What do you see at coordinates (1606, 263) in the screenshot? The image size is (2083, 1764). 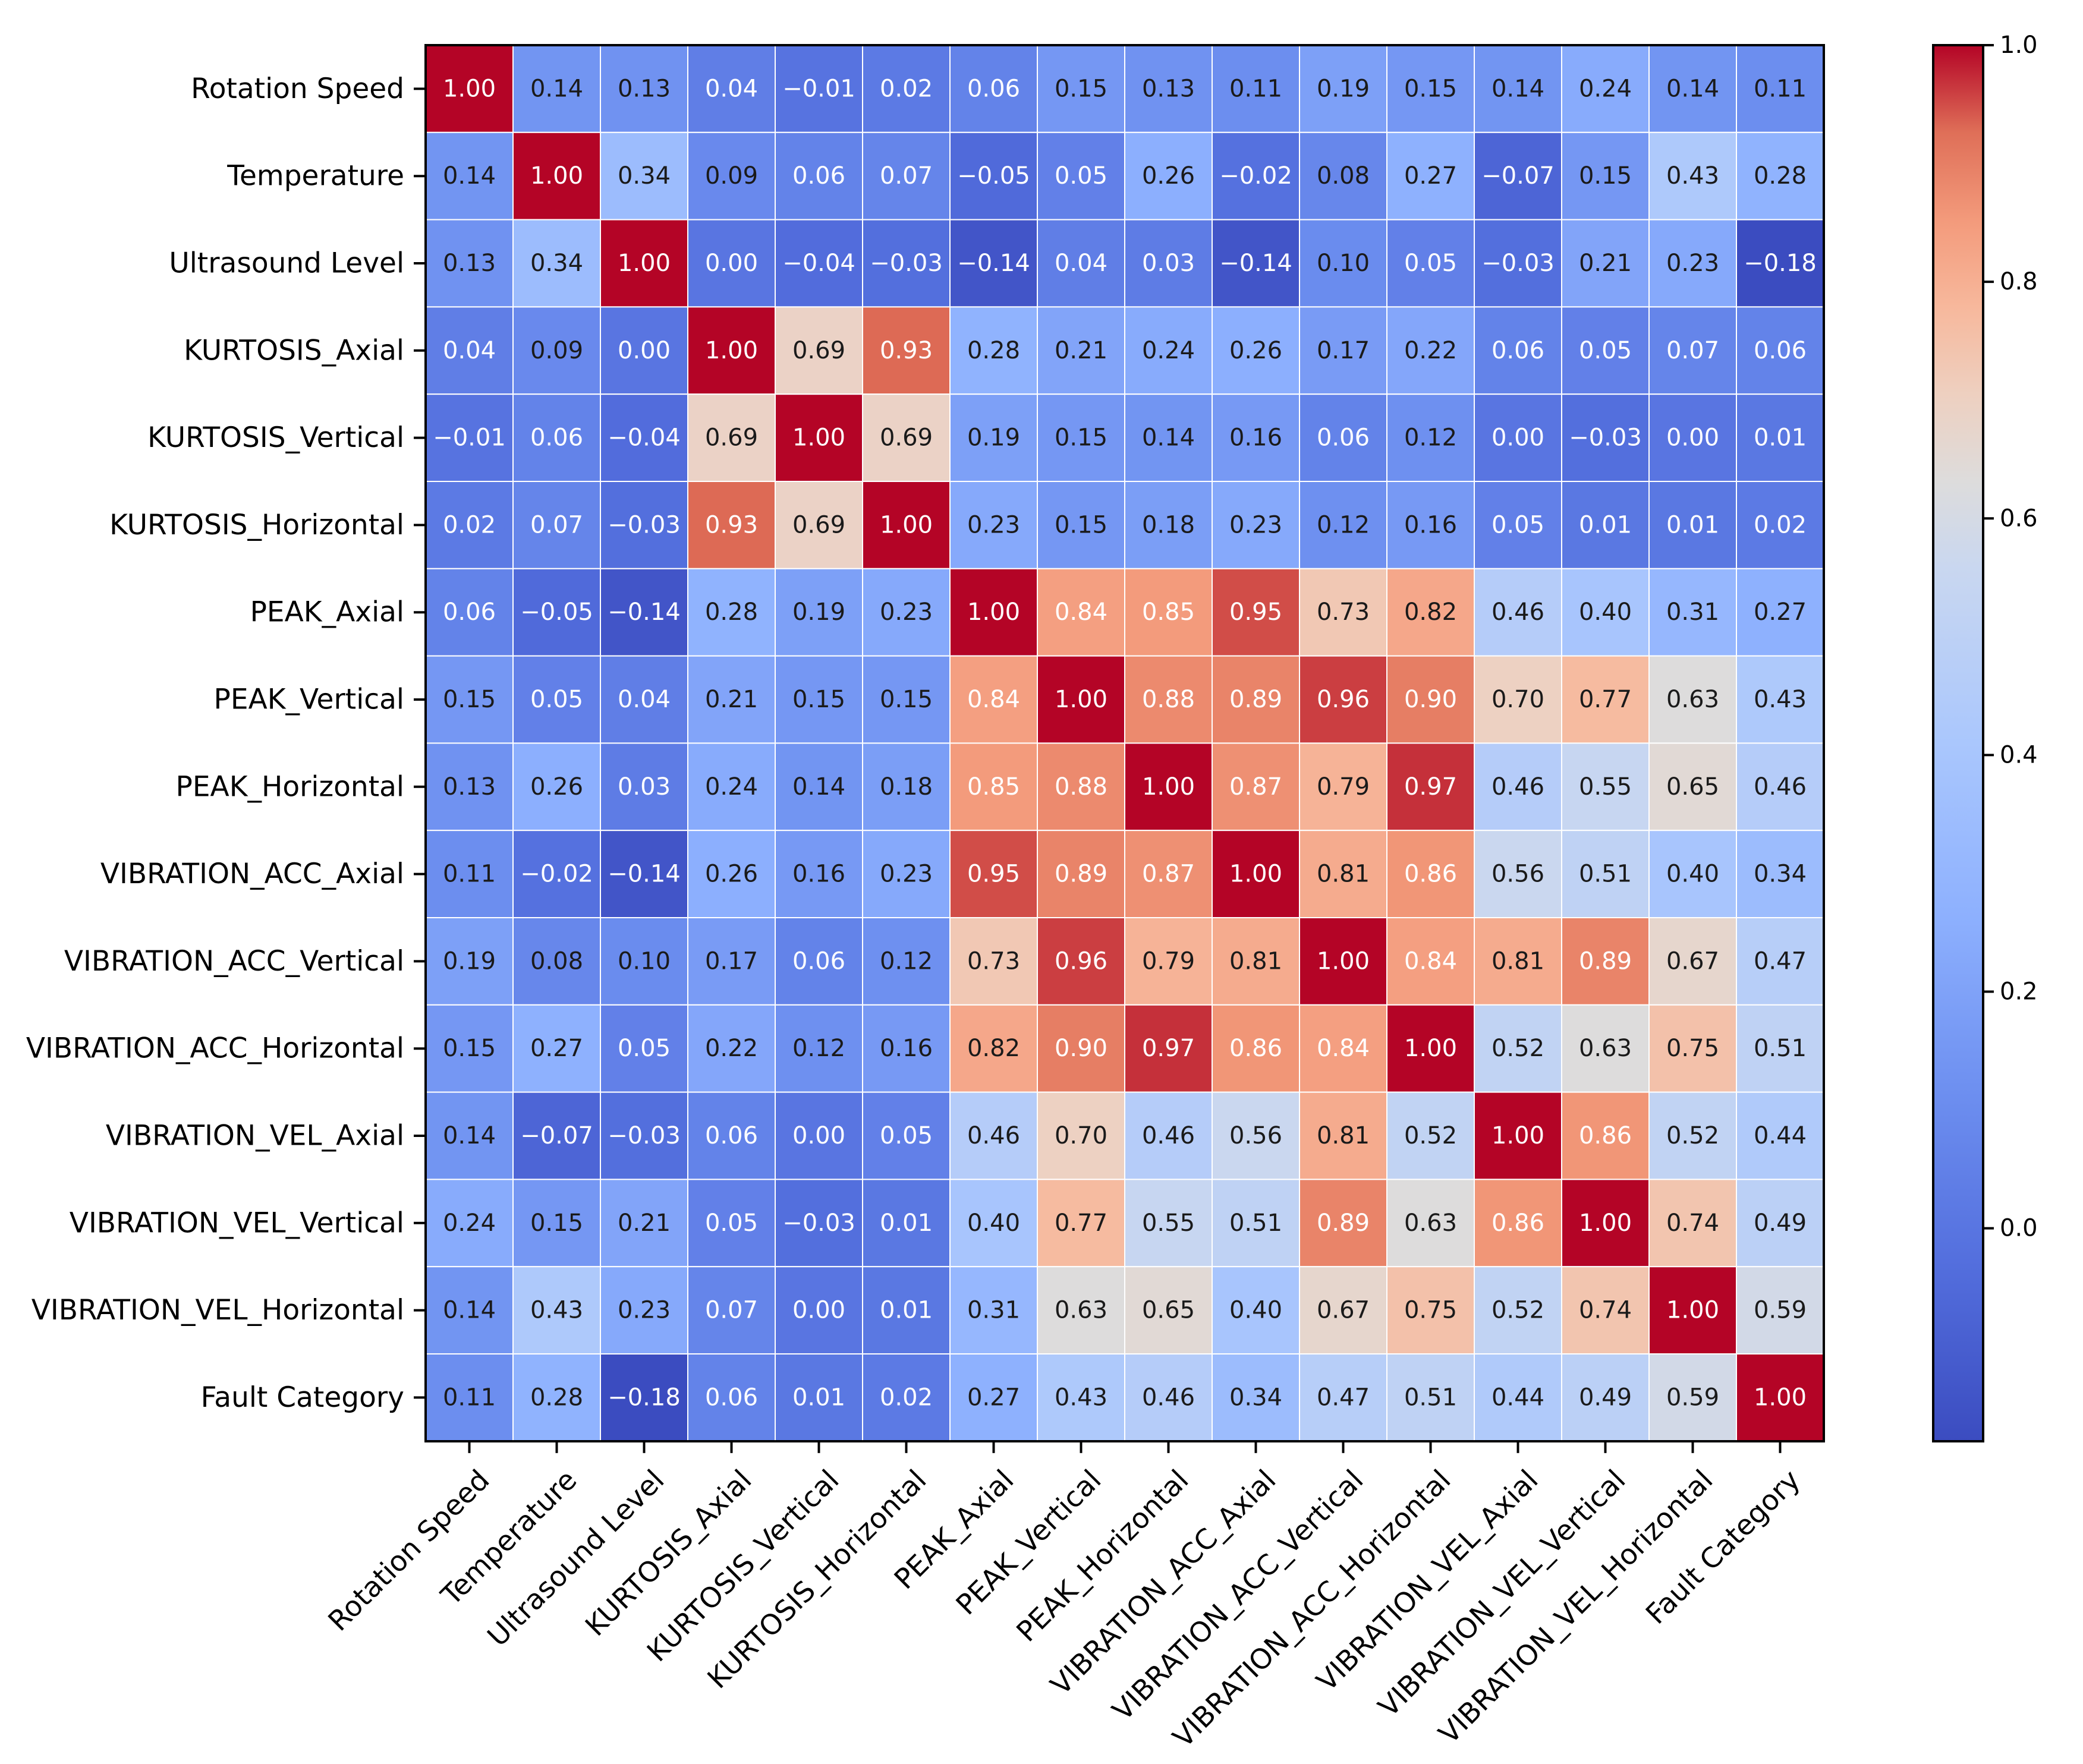 I see `heatmap-value-r2-c13: 0.21` at bounding box center [1606, 263].